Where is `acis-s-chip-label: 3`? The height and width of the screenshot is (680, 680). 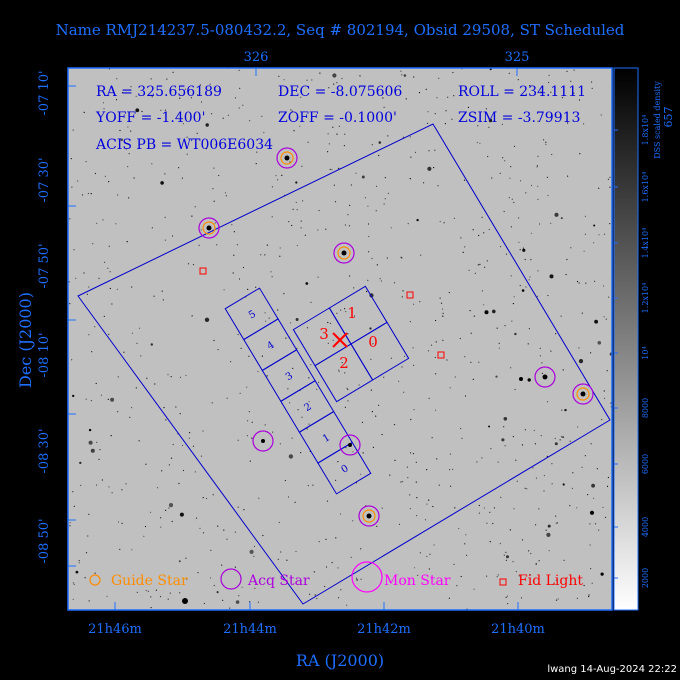
acis-s-chip-label: 3 is located at coordinates (289, 377).